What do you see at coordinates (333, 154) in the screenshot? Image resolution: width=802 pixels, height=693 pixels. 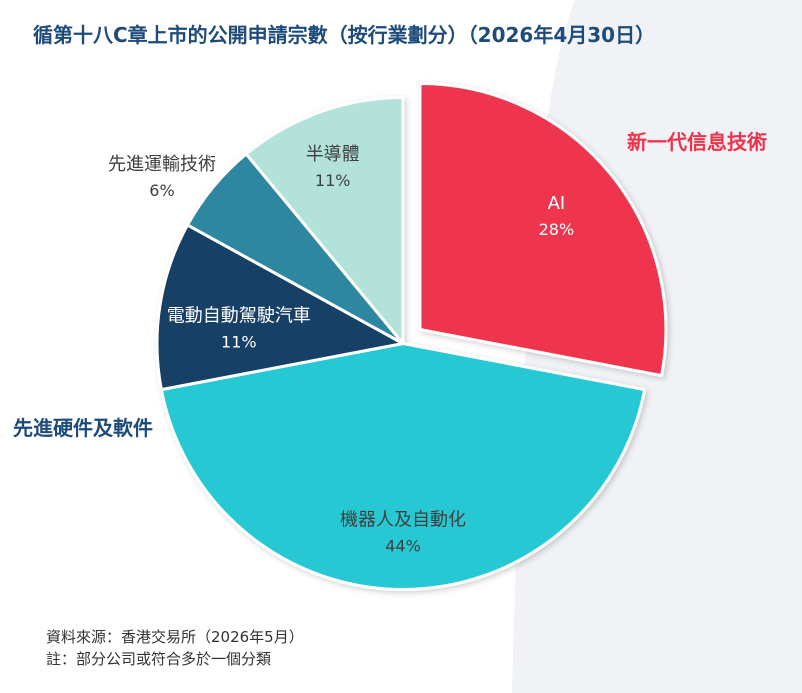 I see `slice-label-5: 半導體` at bounding box center [333, 154].